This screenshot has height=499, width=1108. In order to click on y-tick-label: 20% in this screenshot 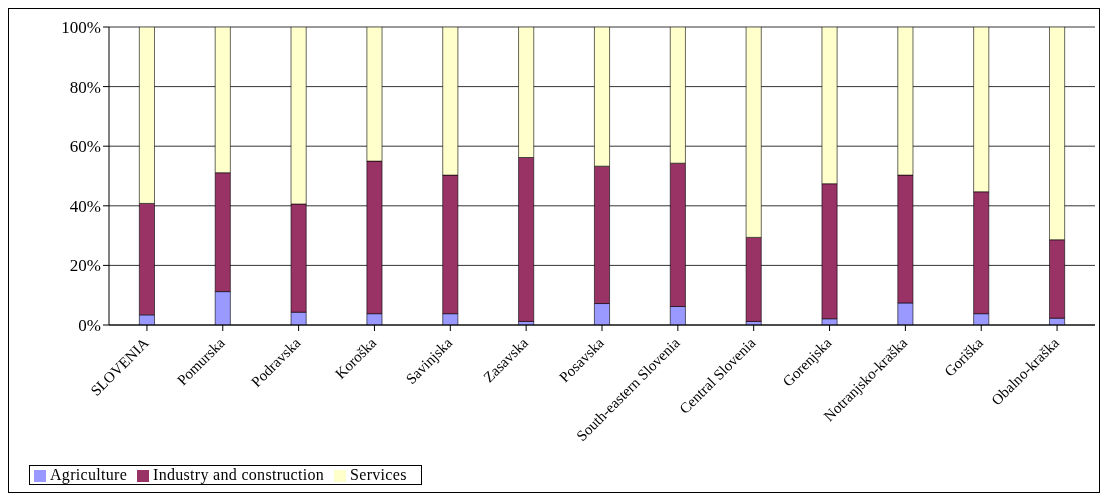, I will do `click(85, 266)`.